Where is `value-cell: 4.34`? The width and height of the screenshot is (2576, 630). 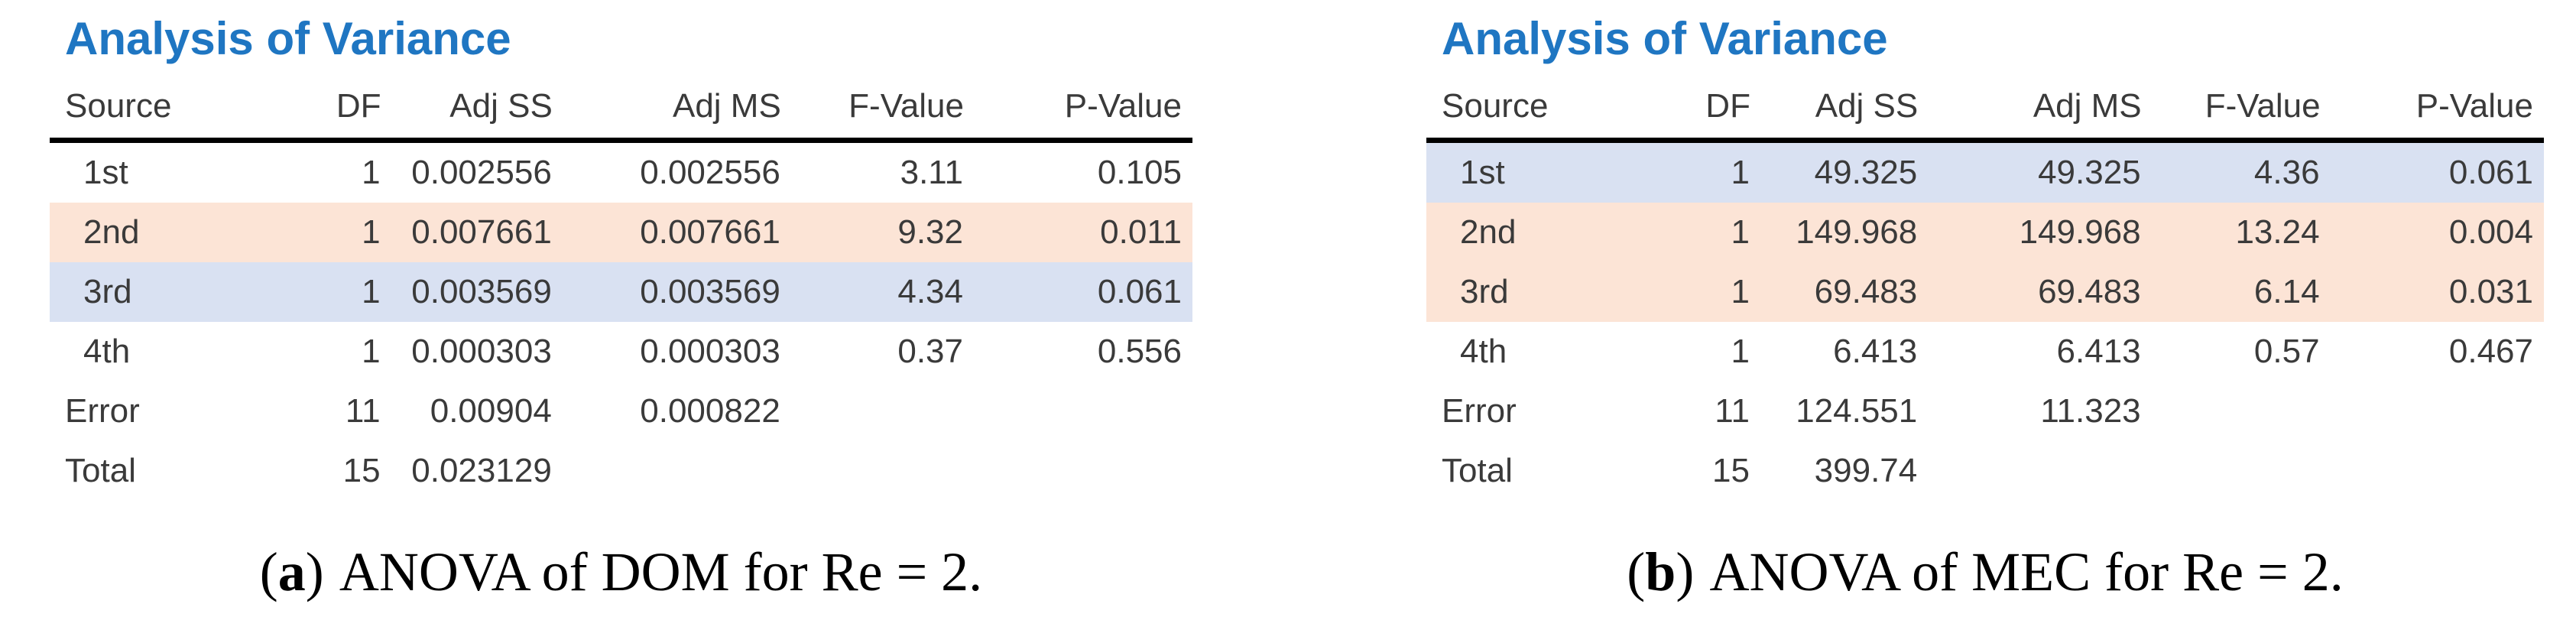
value-cell: 4.34 is located at coordinates (930, 291).